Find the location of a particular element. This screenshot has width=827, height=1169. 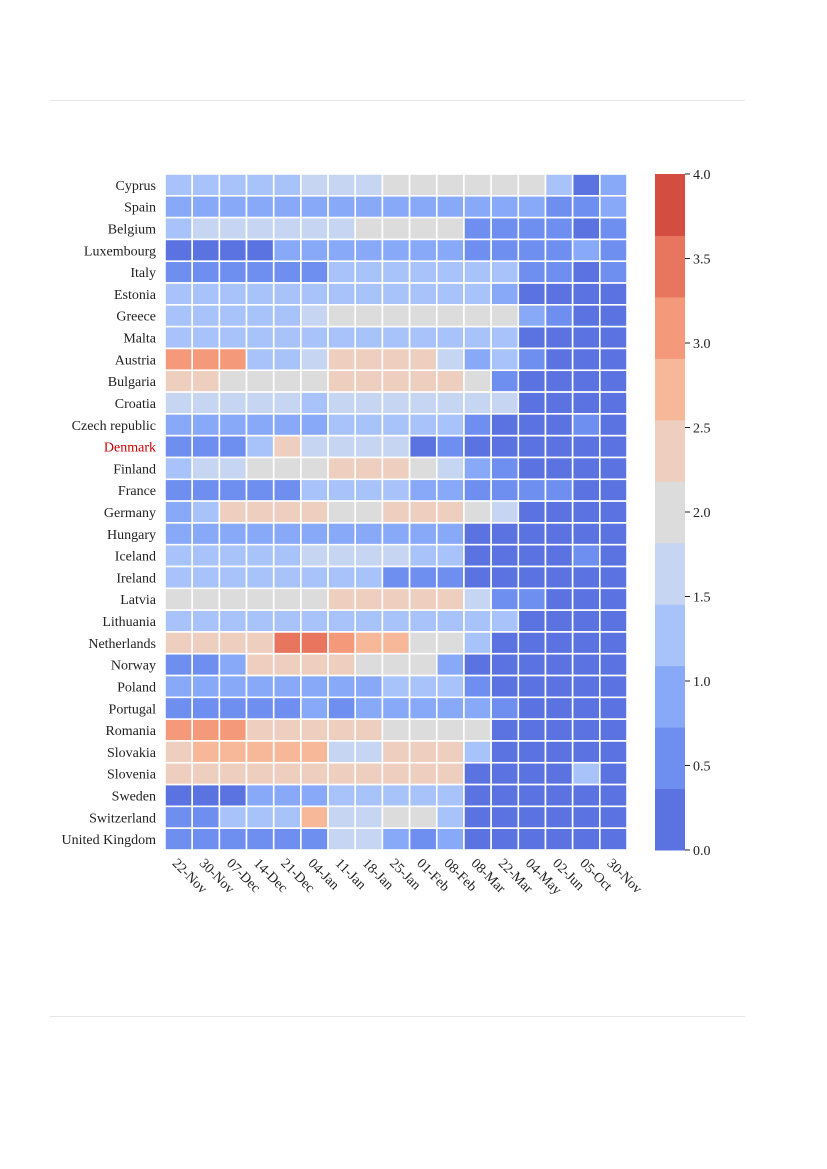

row-label: Norway is located at coordinates (133, 666).